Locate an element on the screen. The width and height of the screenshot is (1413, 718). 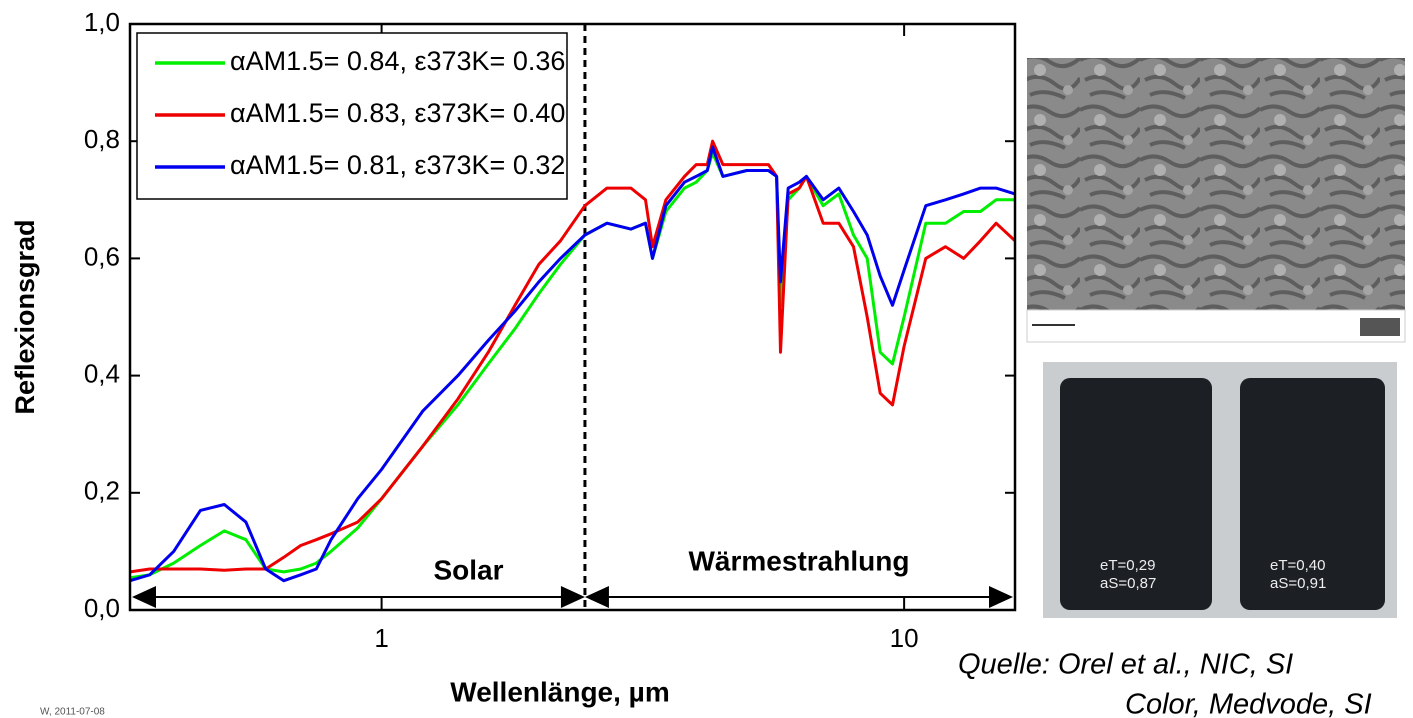
region-label: Wärmestrahlung is located at coordinates (799, 560).